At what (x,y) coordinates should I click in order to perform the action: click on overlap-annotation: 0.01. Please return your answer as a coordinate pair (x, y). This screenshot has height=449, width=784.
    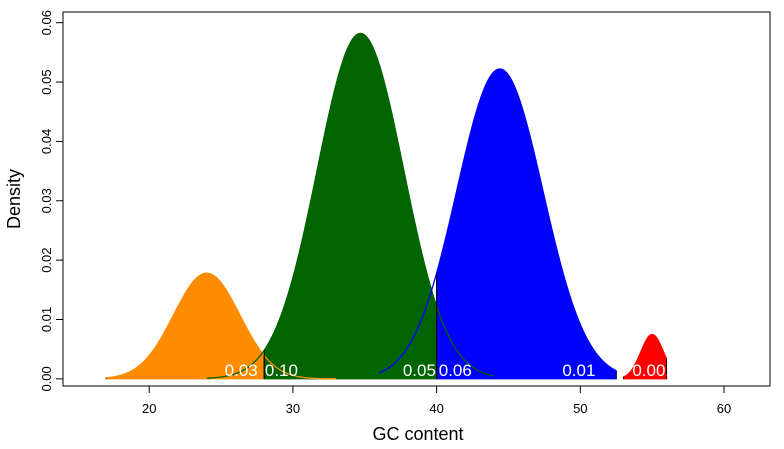
    Looking at the image, I should click on (578, 370).